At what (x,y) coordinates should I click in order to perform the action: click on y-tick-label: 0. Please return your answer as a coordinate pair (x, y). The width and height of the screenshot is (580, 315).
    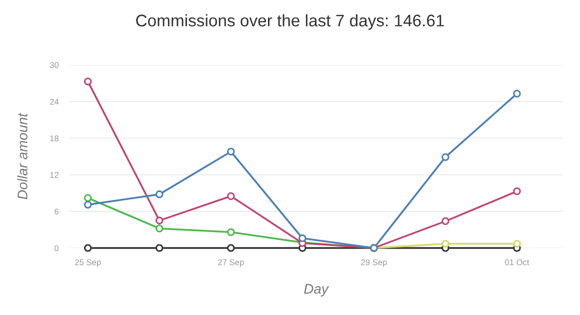
    Looking at the image, I should click on (56, 248).